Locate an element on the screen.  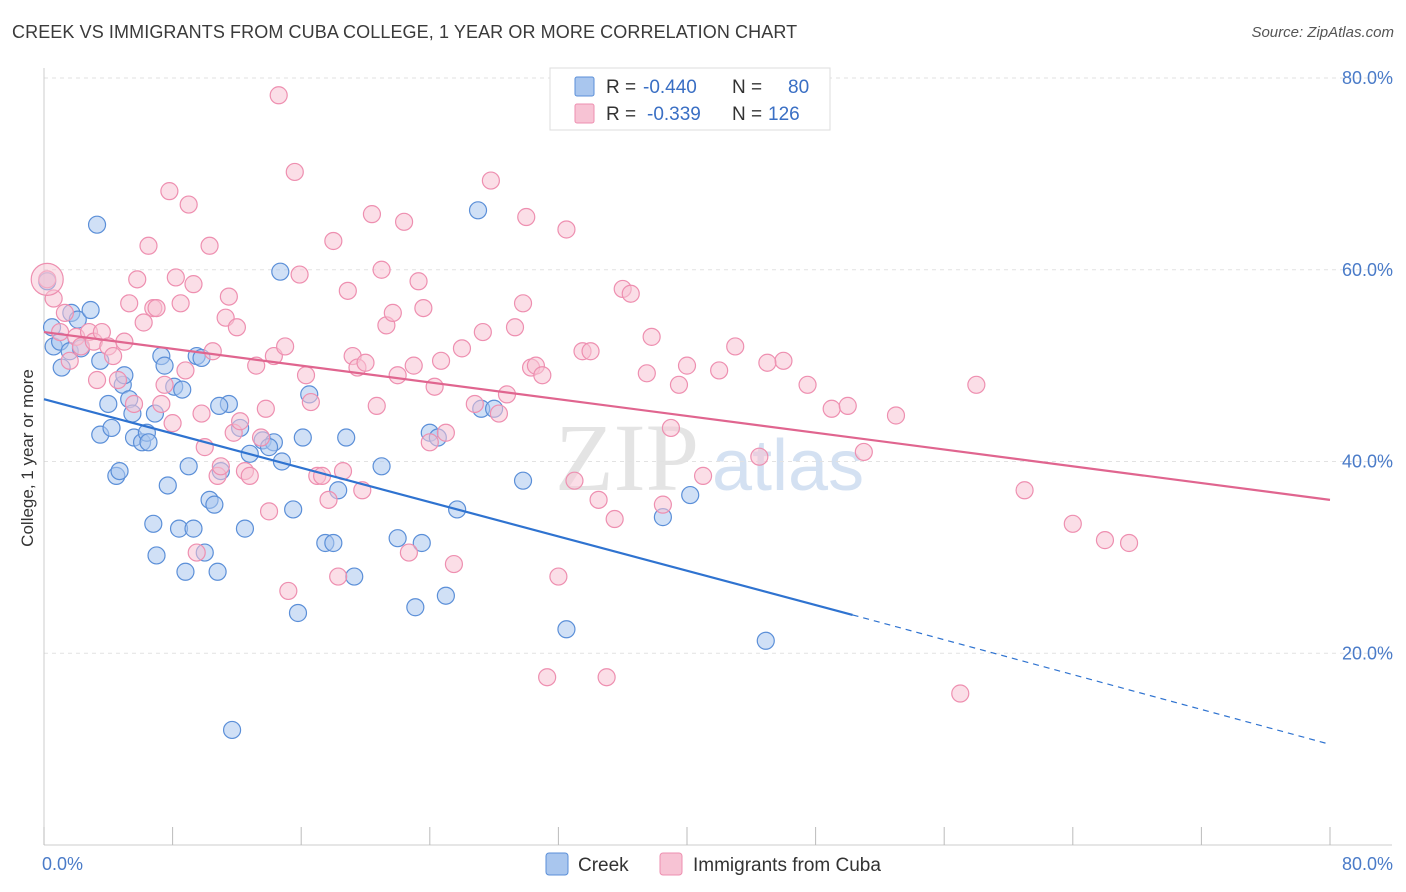
y-tick-label-0: 20.0% is located at coordinates (1367, 653).